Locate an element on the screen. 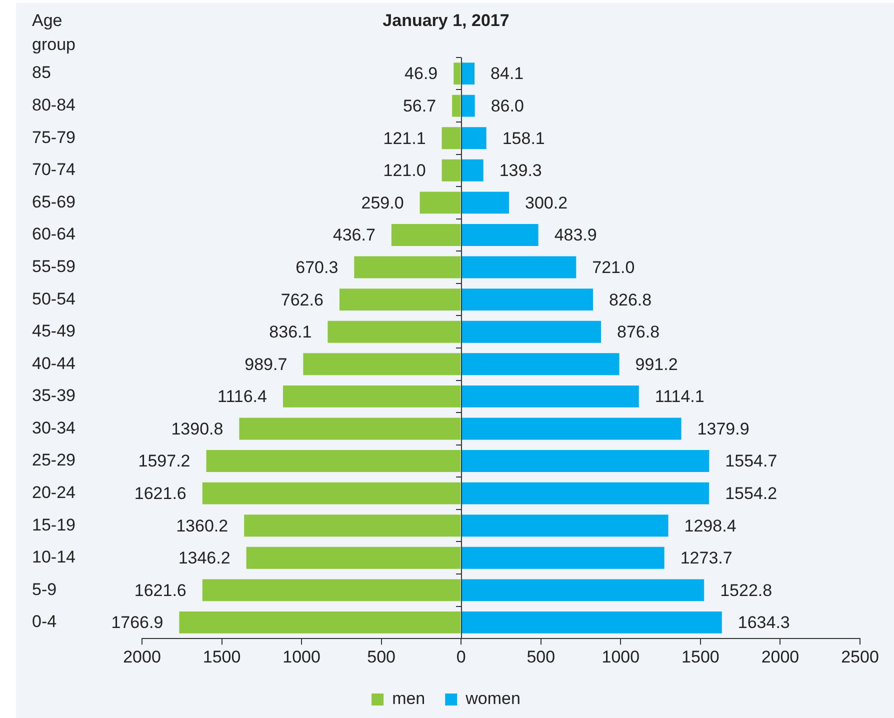  data-label: 721.0 is located at coordinates (613, 267).